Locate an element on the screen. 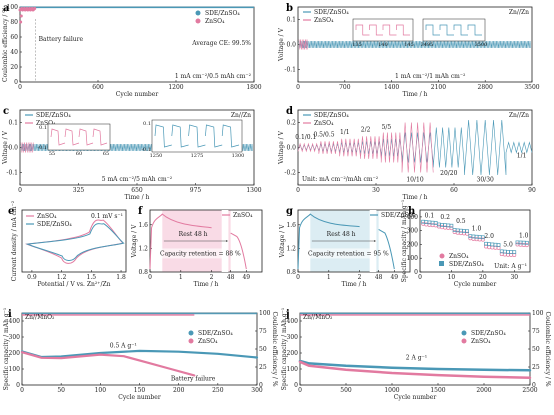 The image size is (554, 415). panel-label-c: c is located at coordinates (6, 111).